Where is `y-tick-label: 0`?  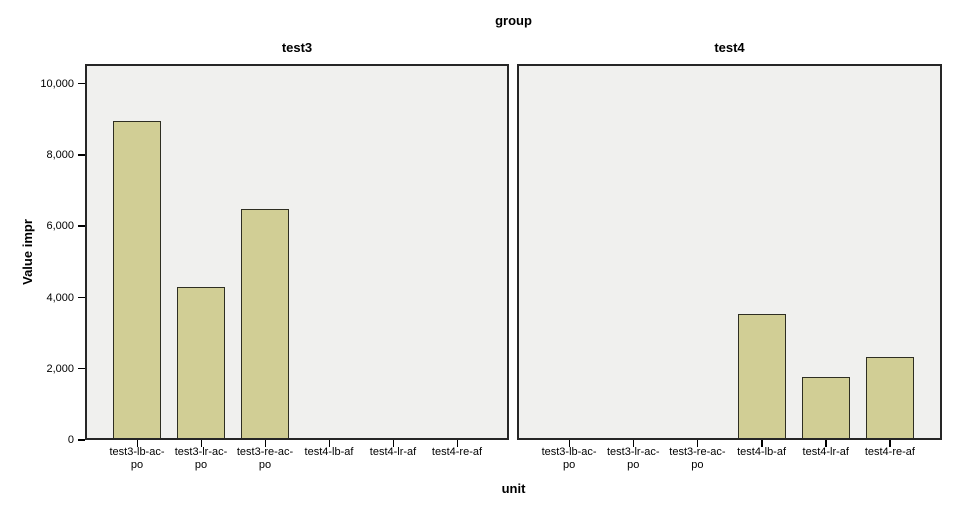
y-tick-label: 0 is located at coordinates (70, 440).